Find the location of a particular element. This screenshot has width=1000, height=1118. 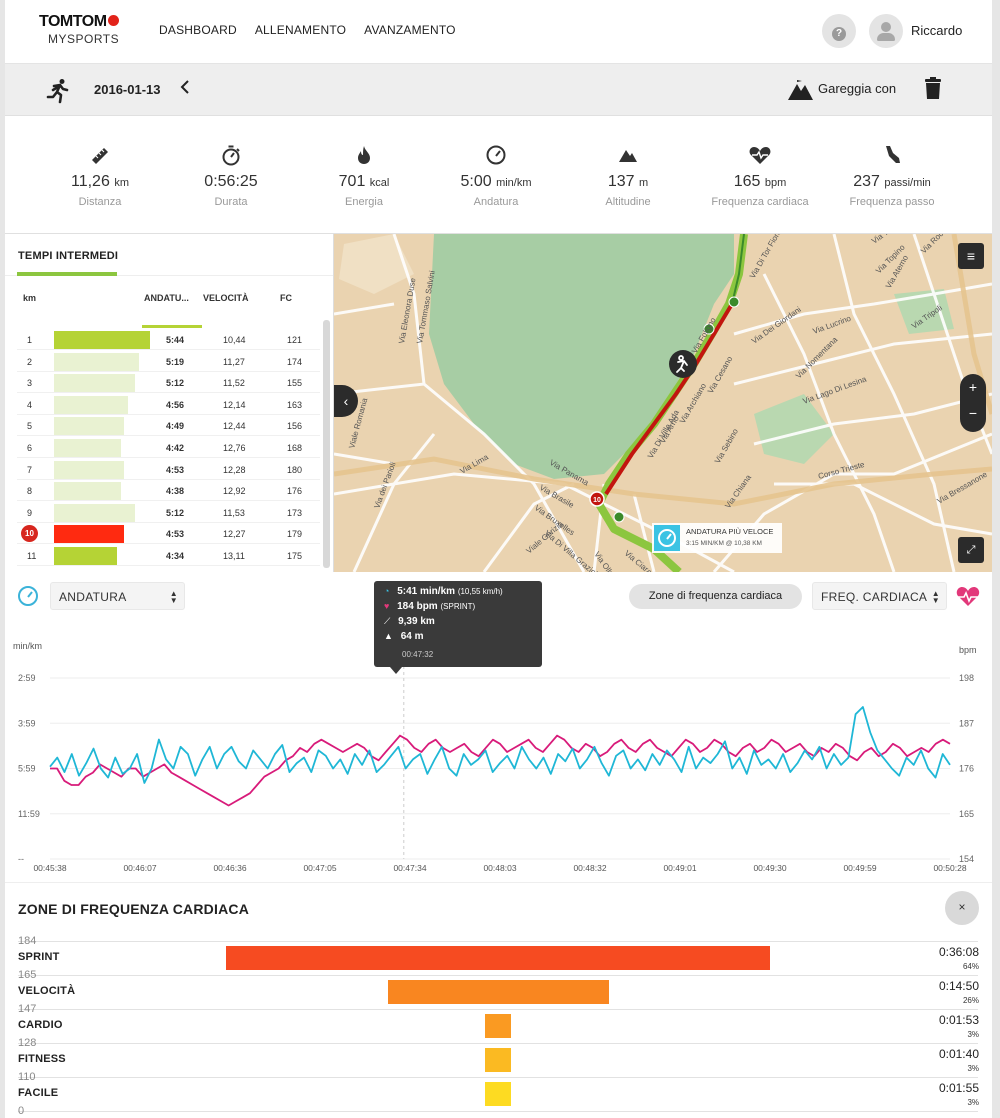

col-hr: FC is located at coordinates (286, 298).